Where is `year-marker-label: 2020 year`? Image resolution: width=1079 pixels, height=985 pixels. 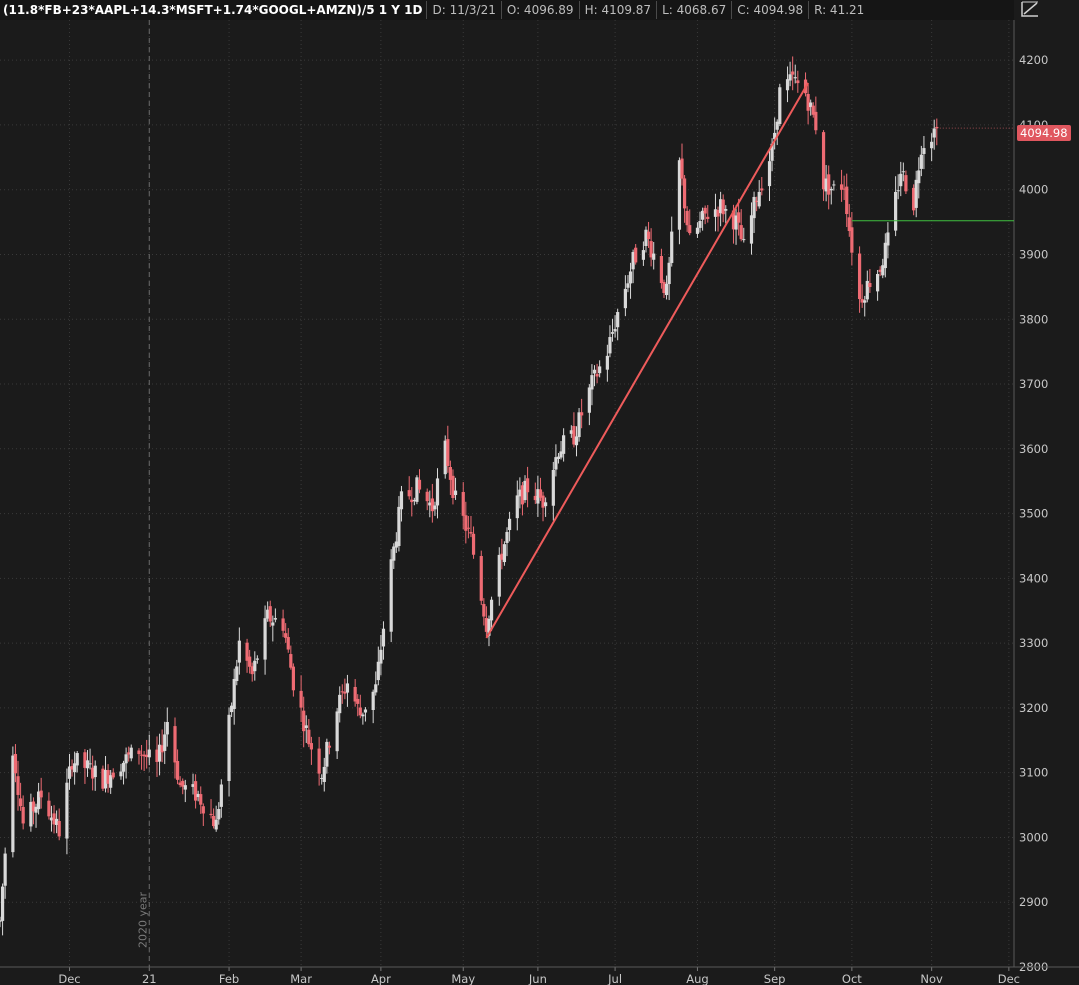 year-marker-label: 2020 year is located at coordinates (142, 919).